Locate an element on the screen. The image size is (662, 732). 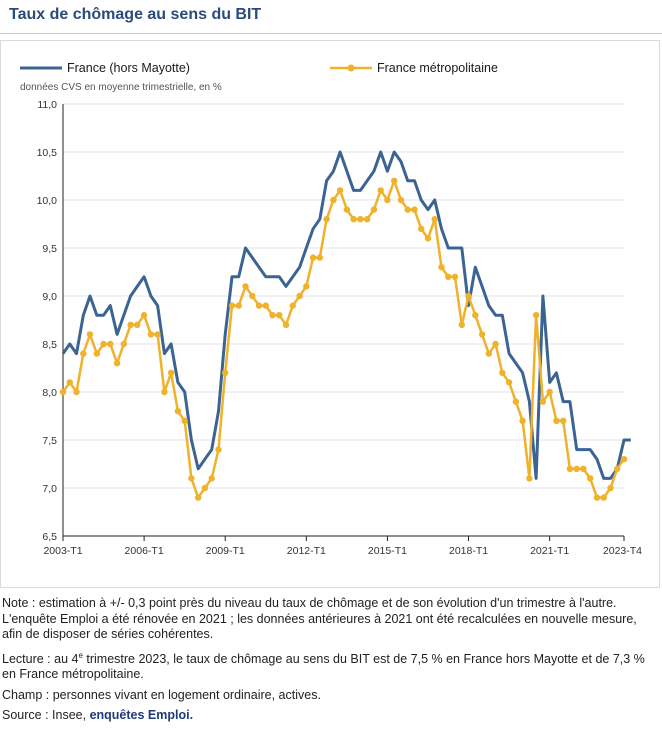
source-text: Source : Insee, enquêtes Emploi. is located at coordinates (331, 716).